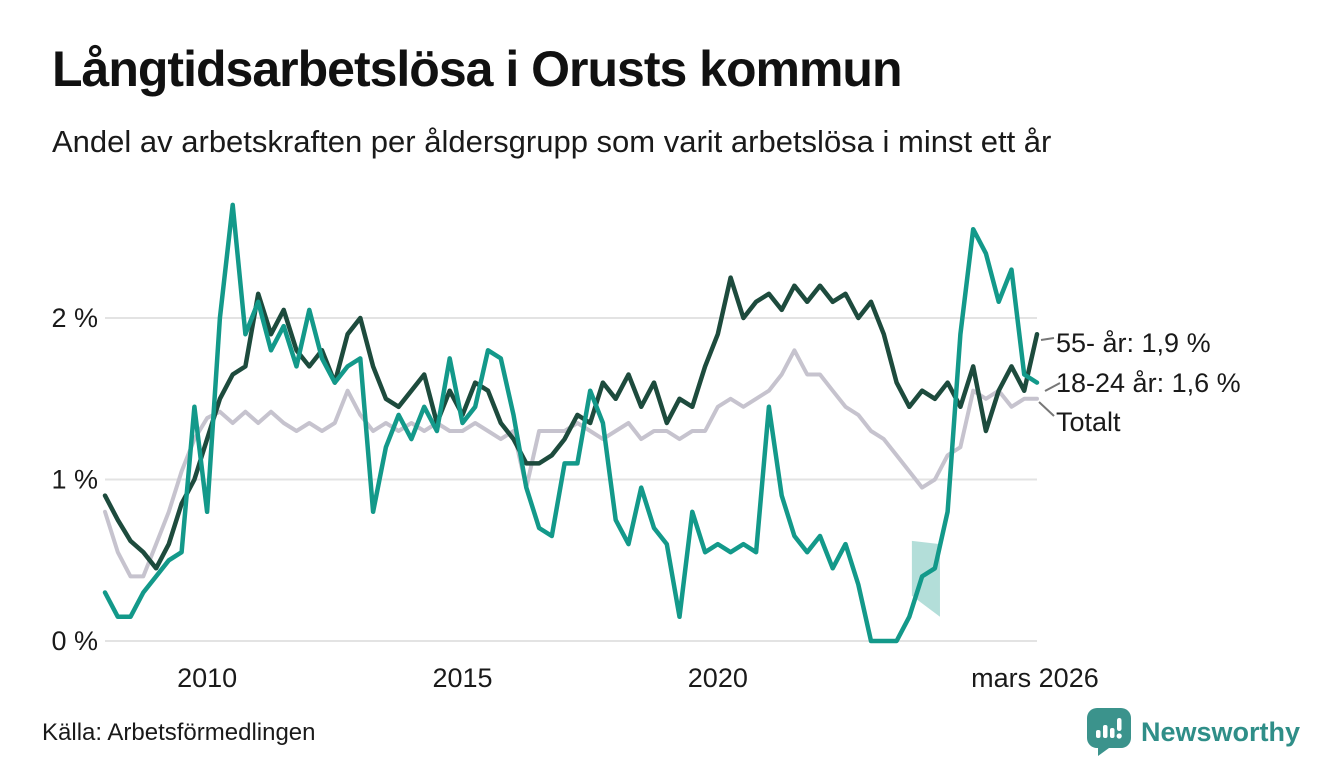 Image resolution: width=1340 pixels, height=780 pixels. I want to click on y-axis-tick-label: 2 %, so click(74, 318).